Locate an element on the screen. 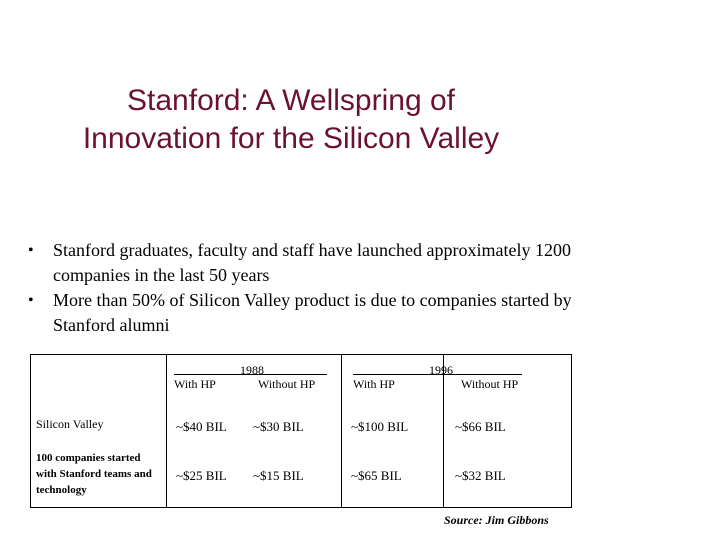 Image resolution: width=720 pixels, height=540 pixels. table-cell: ~$32 BIL is located at coordinates (480, 475).